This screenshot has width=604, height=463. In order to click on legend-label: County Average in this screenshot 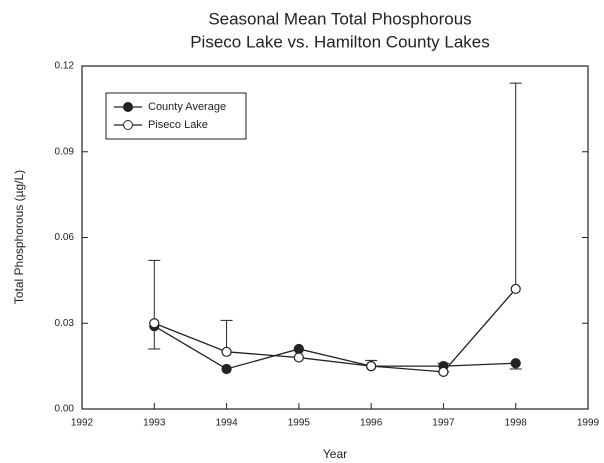, I will do `click(187, 107)`.